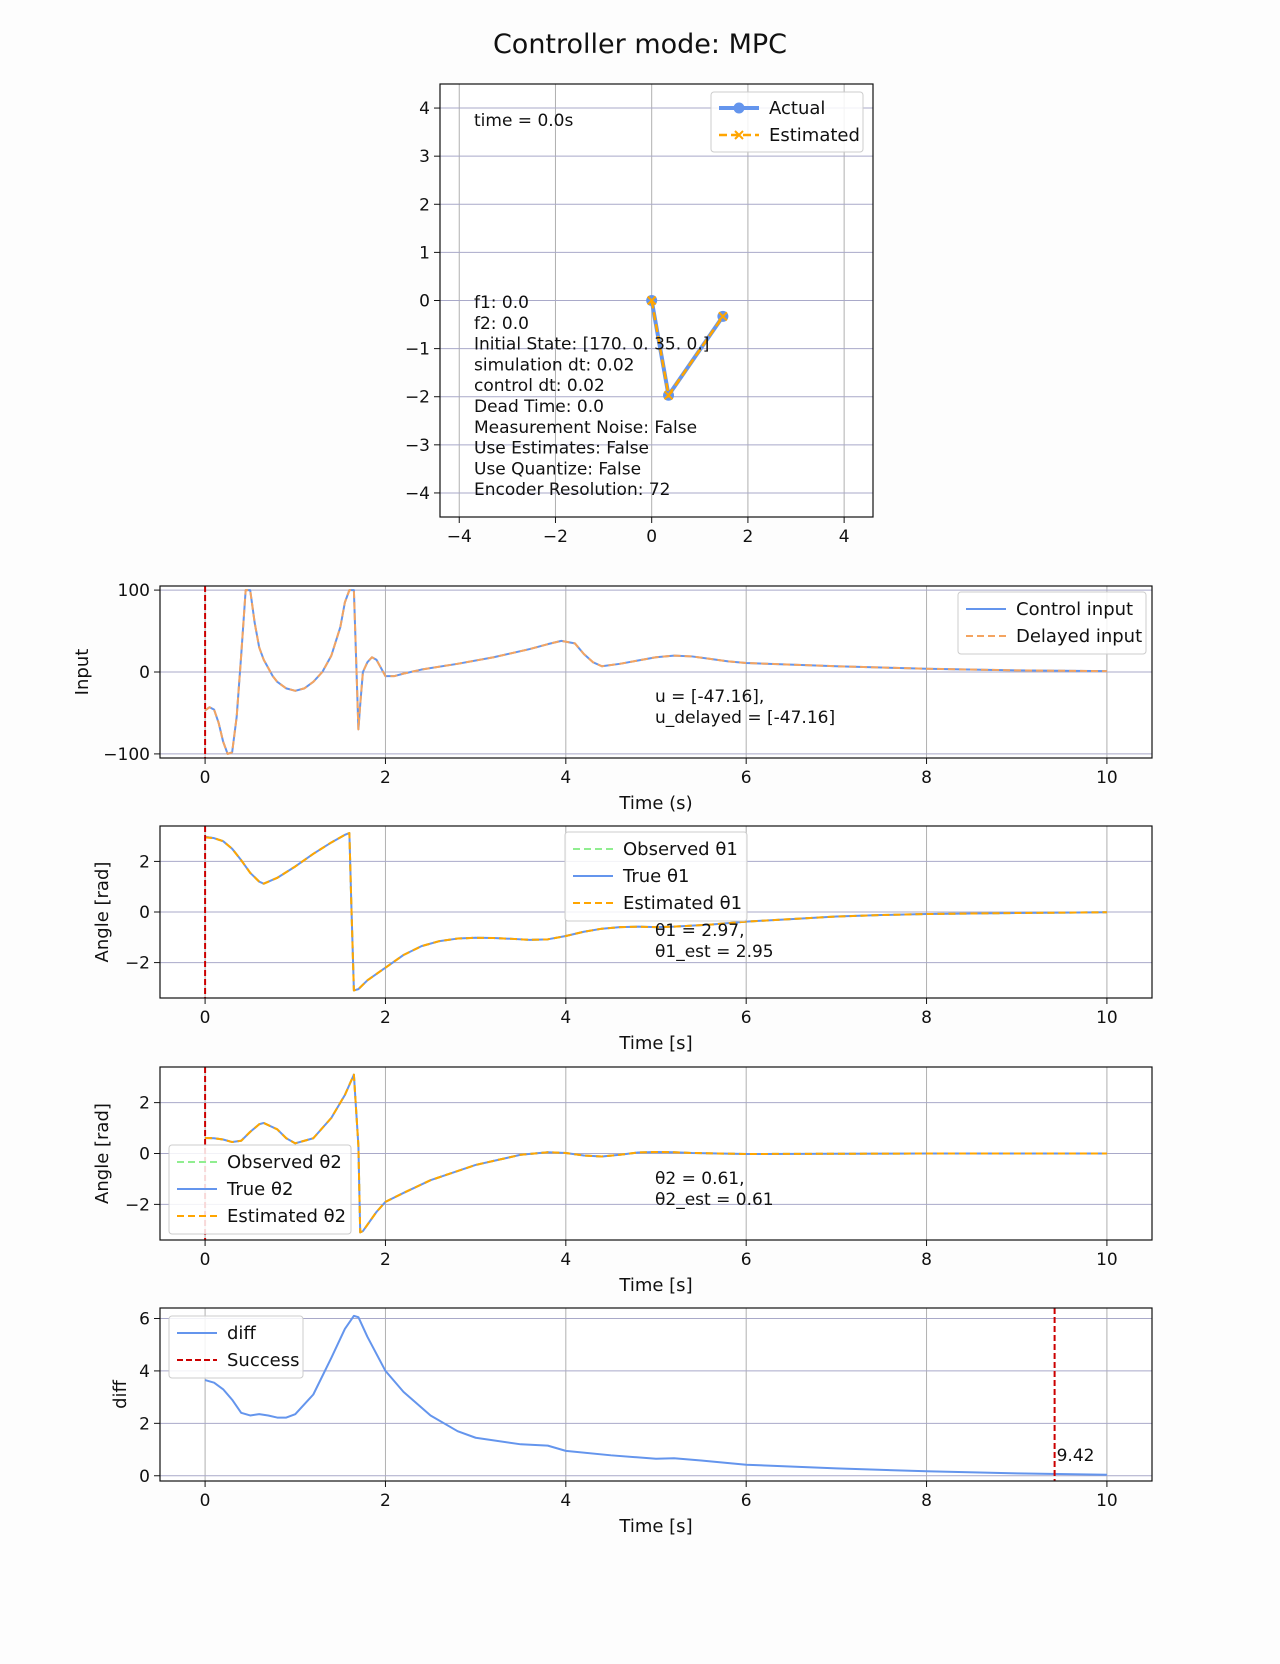  I want to click on y-tick-label: 100, so click(134, 591).